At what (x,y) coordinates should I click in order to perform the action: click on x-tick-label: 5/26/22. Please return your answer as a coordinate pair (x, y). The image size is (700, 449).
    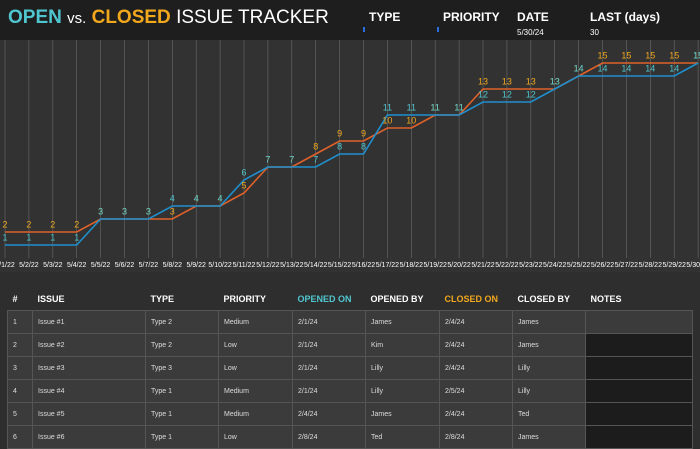
    Looking at the image, I should click on (602, 265).